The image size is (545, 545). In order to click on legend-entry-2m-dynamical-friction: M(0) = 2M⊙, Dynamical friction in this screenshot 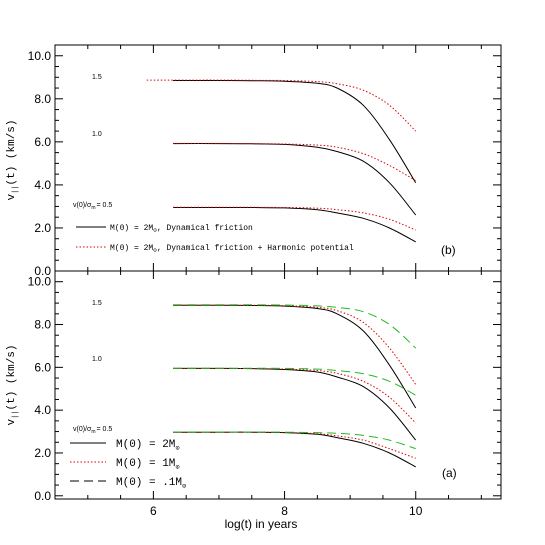, I will do `click(181, 229)`.